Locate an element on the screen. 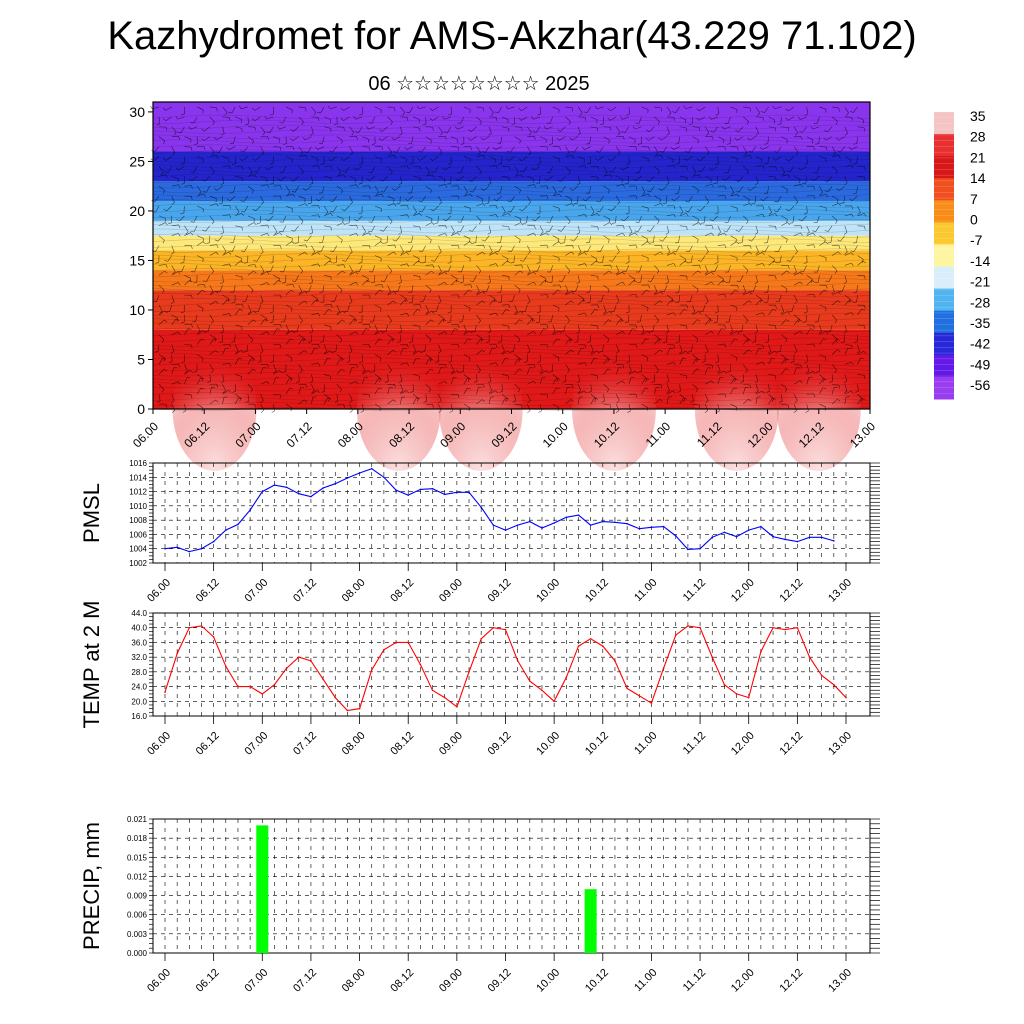 The image size is (1024, 1024). colorbar-swatch is located at coordinates (944, 189).